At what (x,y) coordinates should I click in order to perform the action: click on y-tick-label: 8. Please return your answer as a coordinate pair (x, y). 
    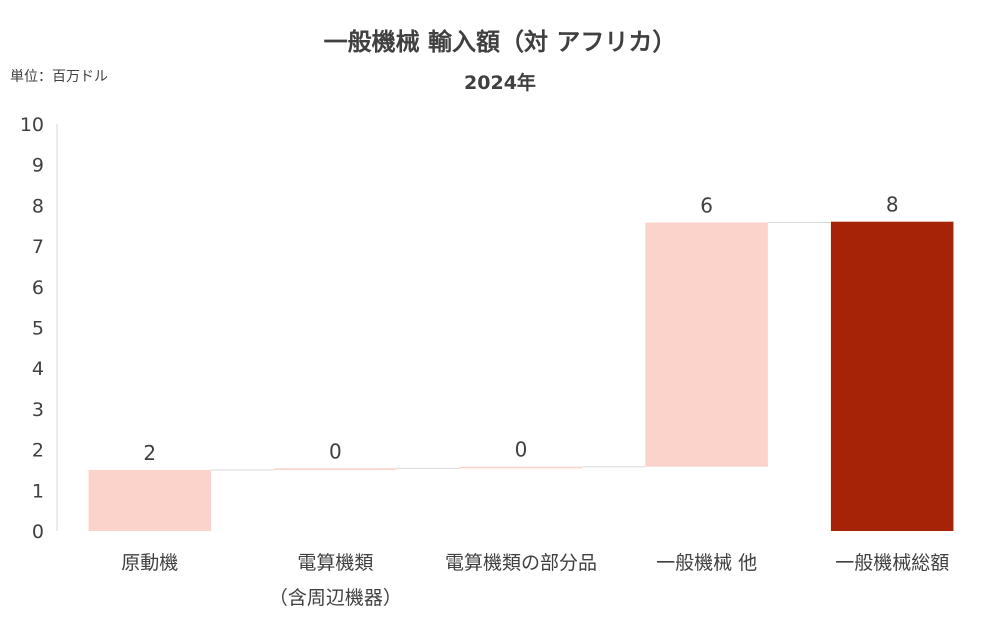
    Looking at the image, I should click on (38, 206).